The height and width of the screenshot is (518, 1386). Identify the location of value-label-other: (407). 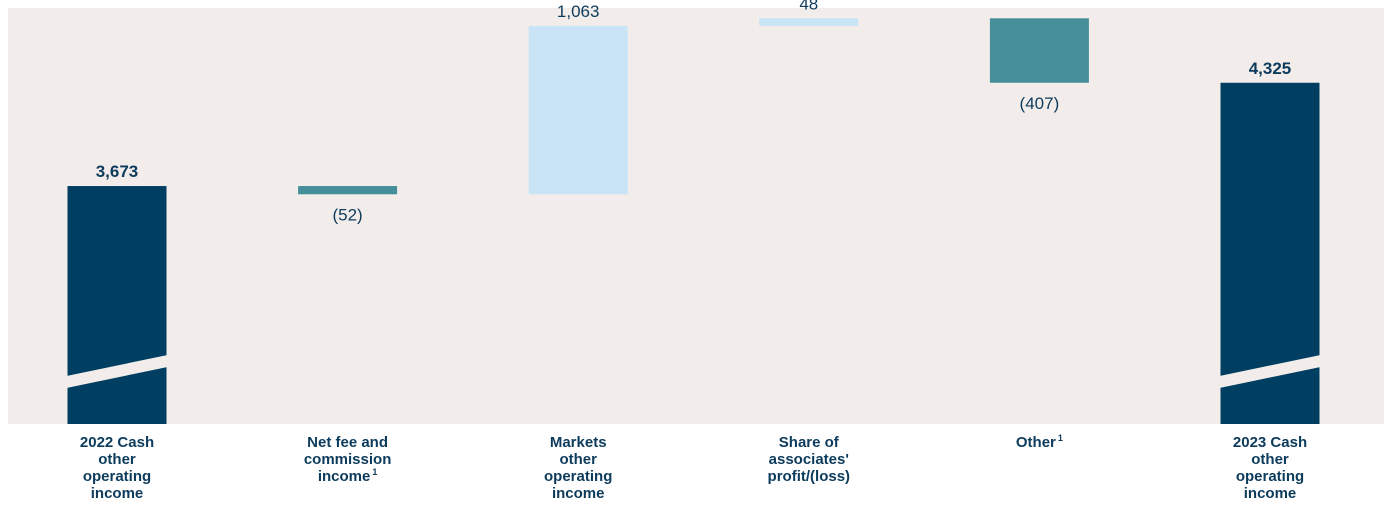
(1040, 103).